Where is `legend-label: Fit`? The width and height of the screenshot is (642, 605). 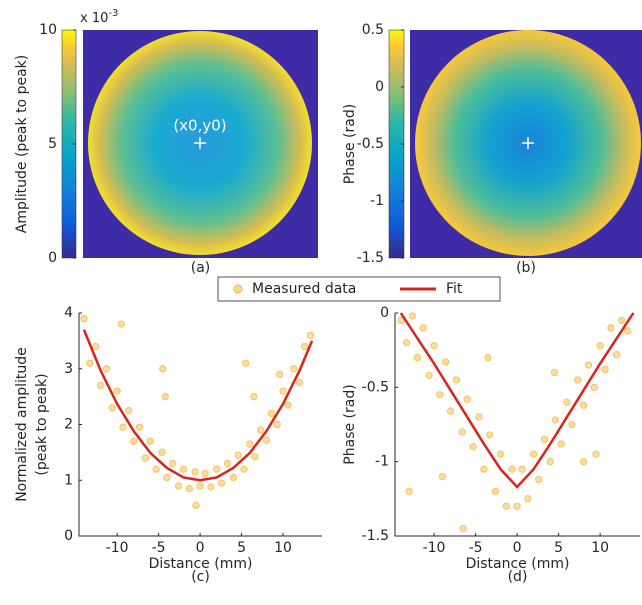
legend-label: Fit is located at coordinates (454, 289).